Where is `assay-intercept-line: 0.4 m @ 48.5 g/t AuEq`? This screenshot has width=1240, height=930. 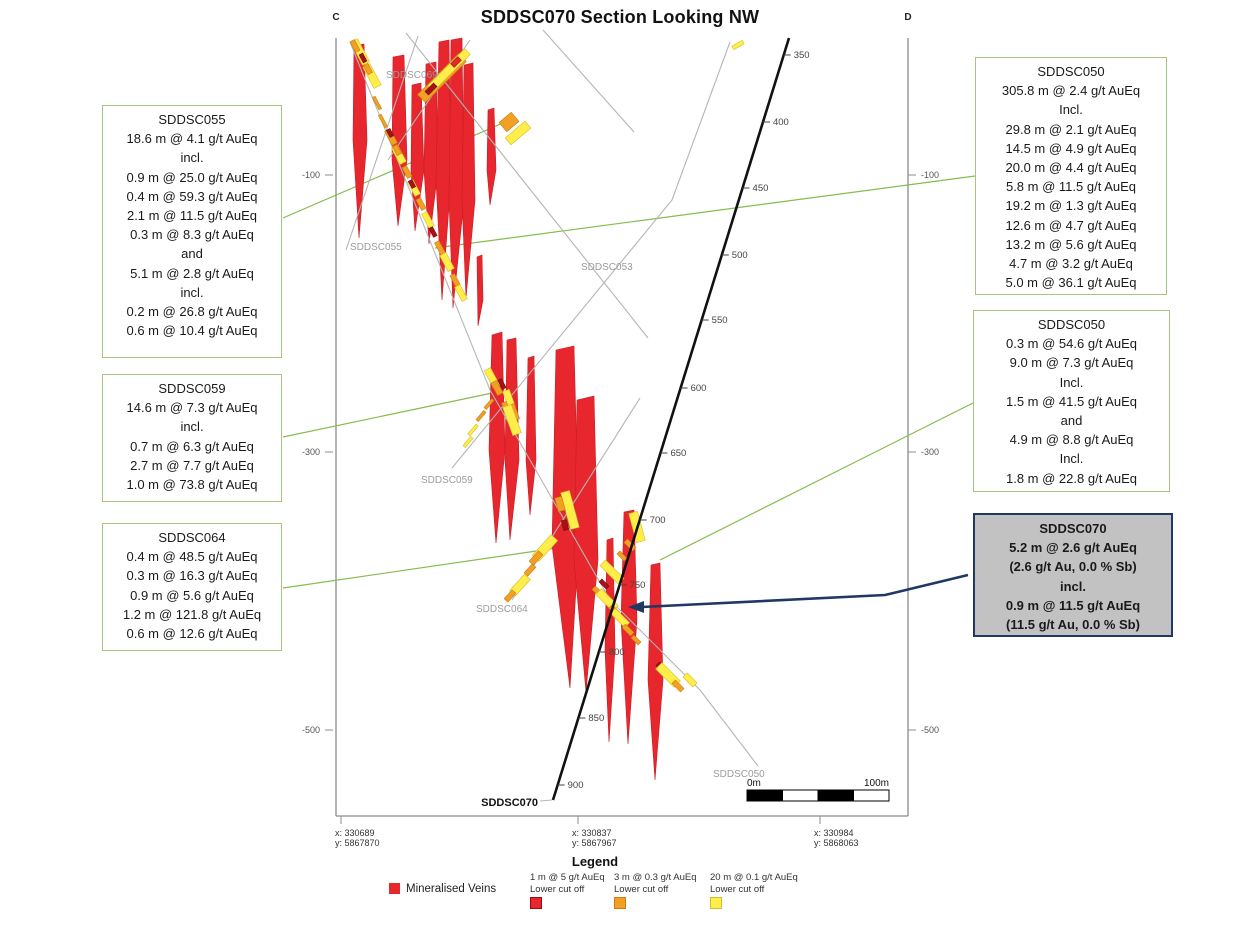
assay-intercept-line: 0.4 m @ 48.5 g/t AuEq is located at coordinates (192, 557).